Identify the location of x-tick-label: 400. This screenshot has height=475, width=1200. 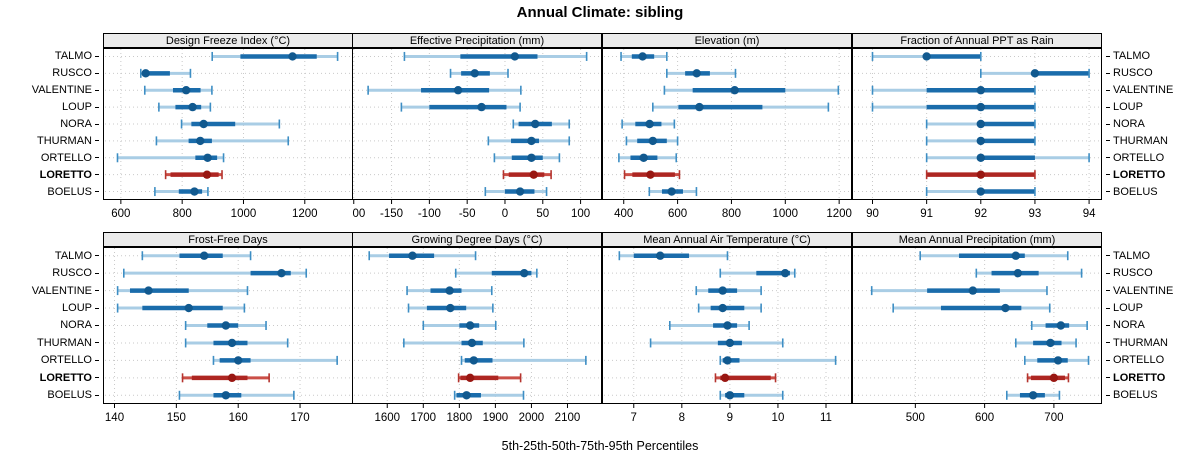
(623, 214).